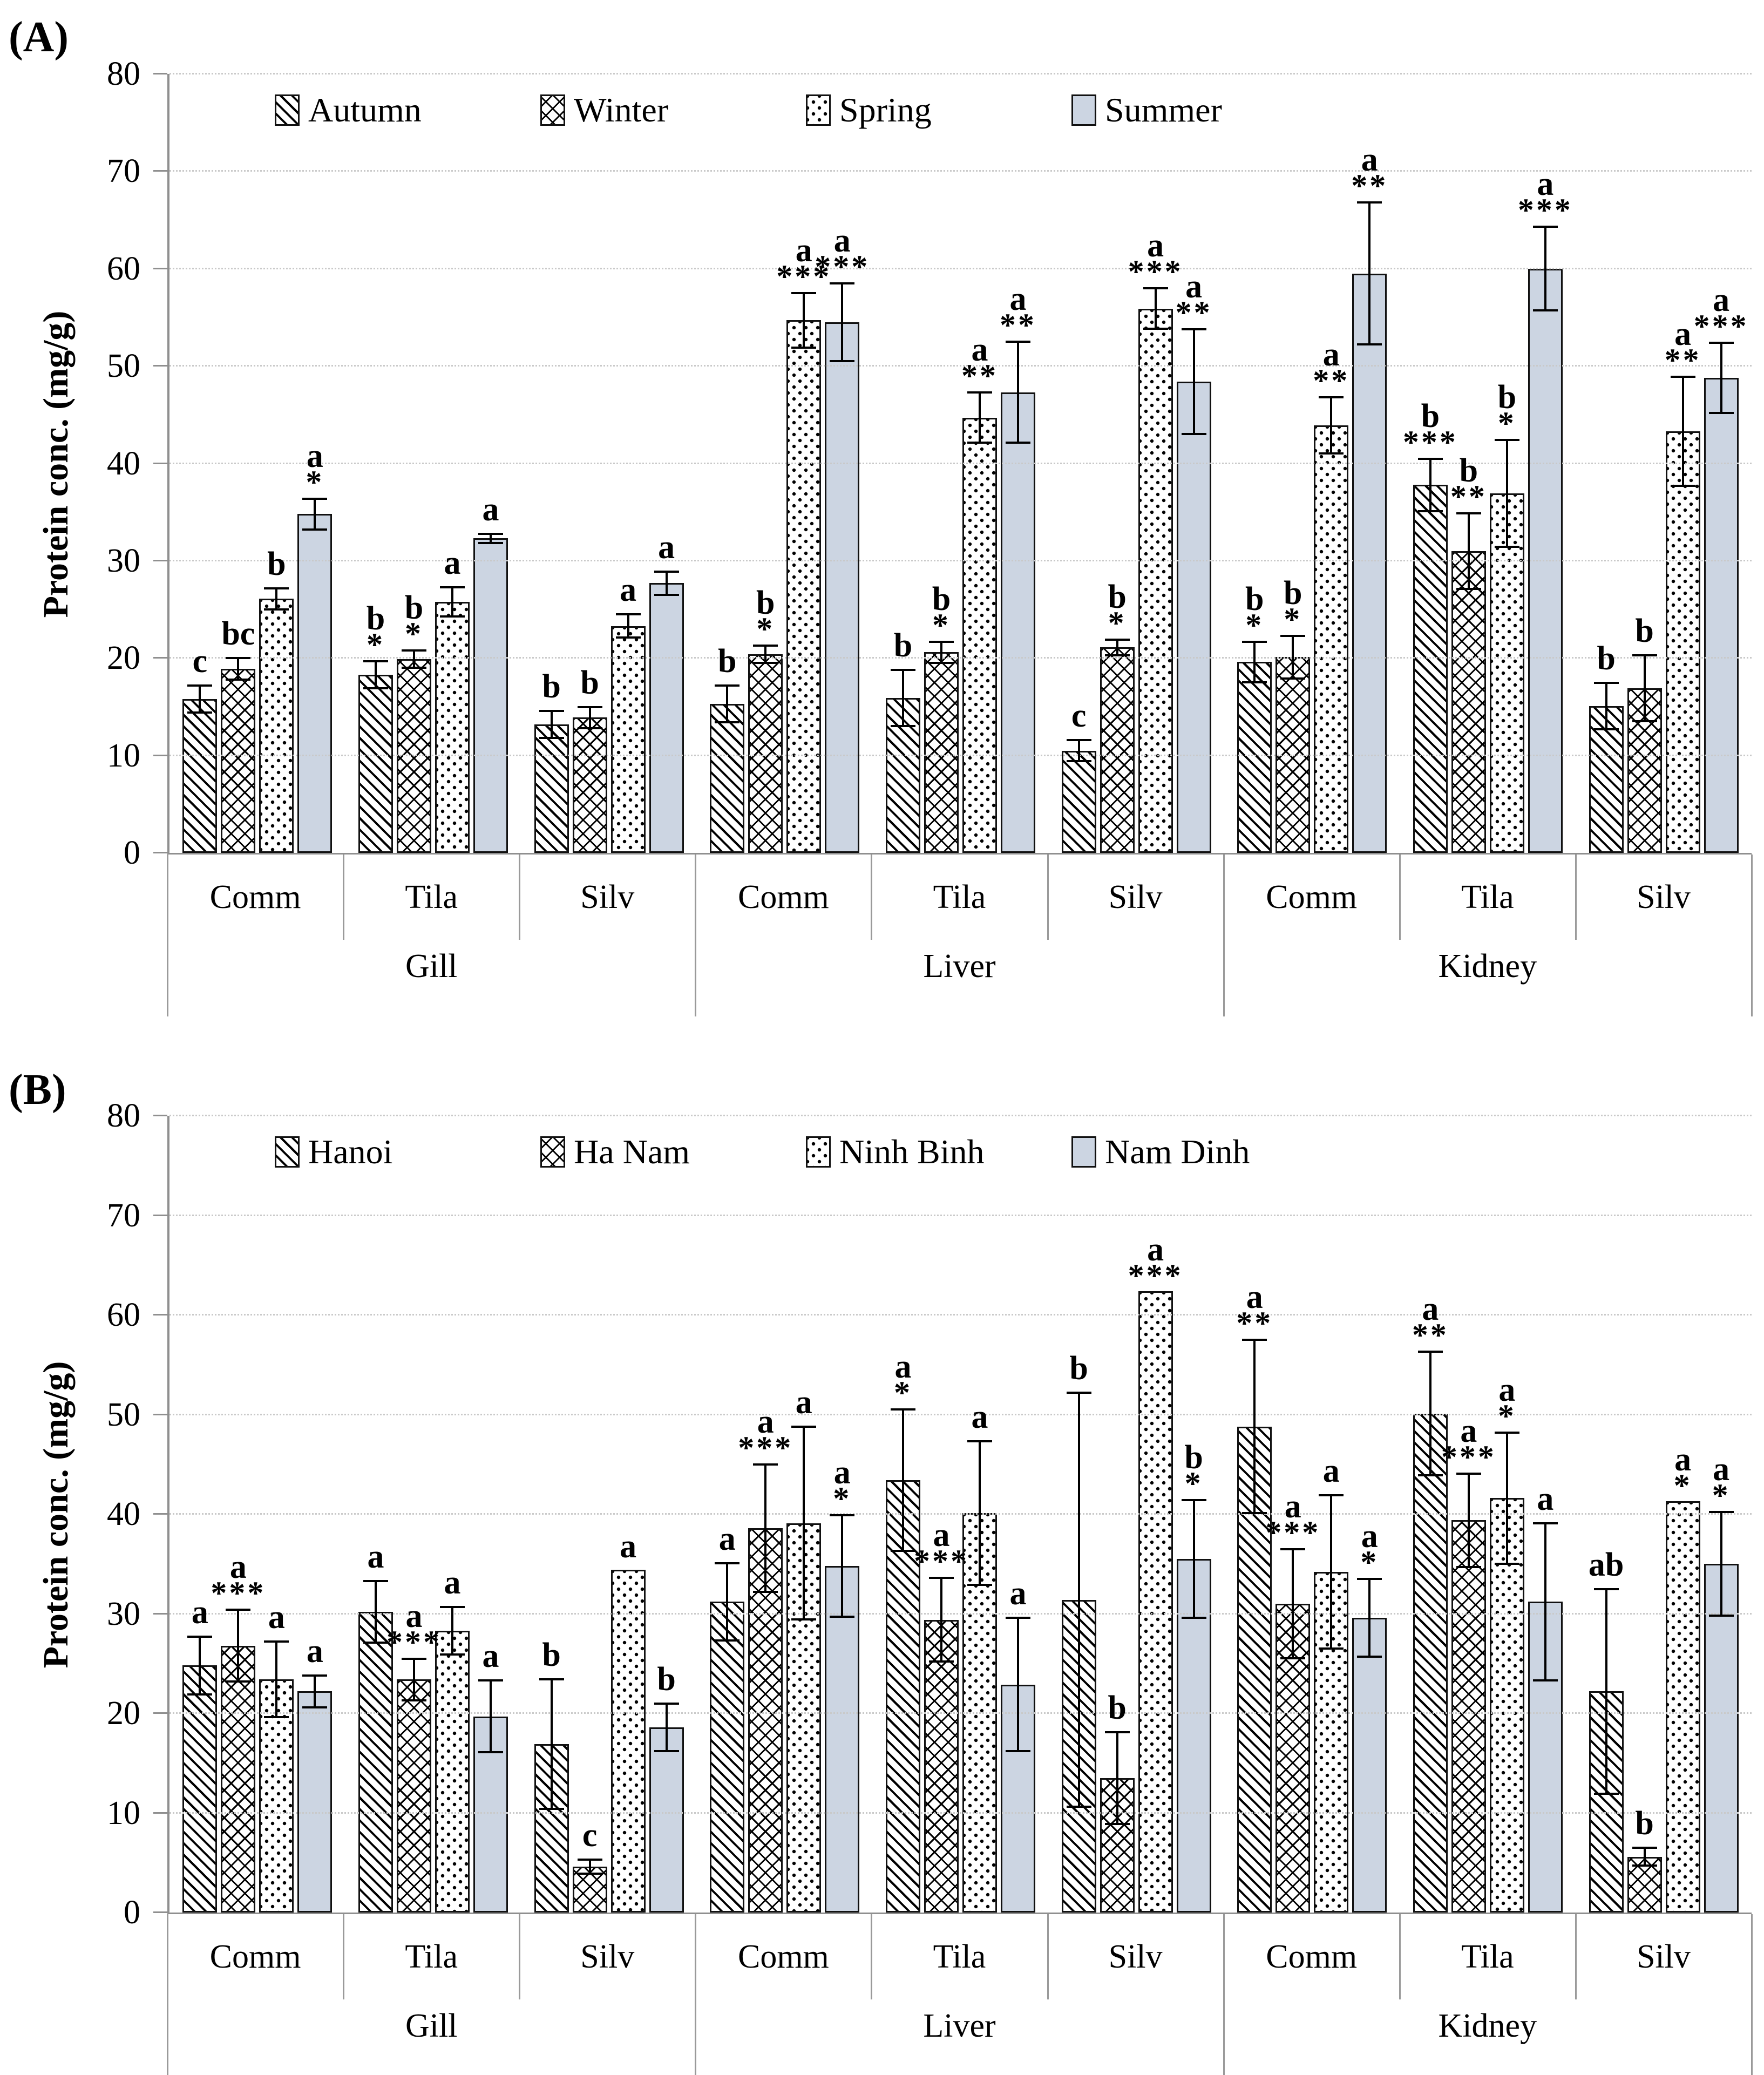  What do you see at coordinates (1488, 1514) in the screenshot?
I see `group-kidney-tila: a ** a *** a * a` at bounding box center [1488, 1514].